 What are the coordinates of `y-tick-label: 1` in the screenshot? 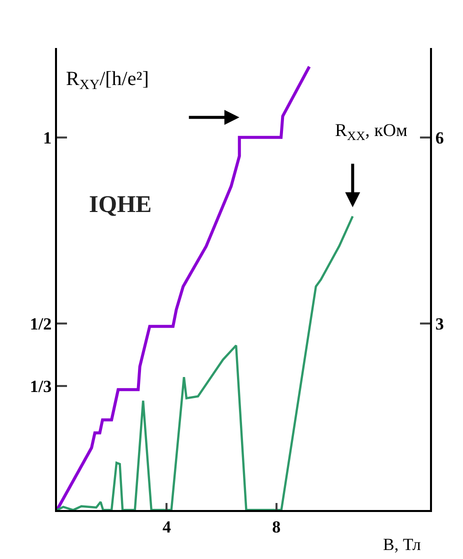 It's located at (47, 138).